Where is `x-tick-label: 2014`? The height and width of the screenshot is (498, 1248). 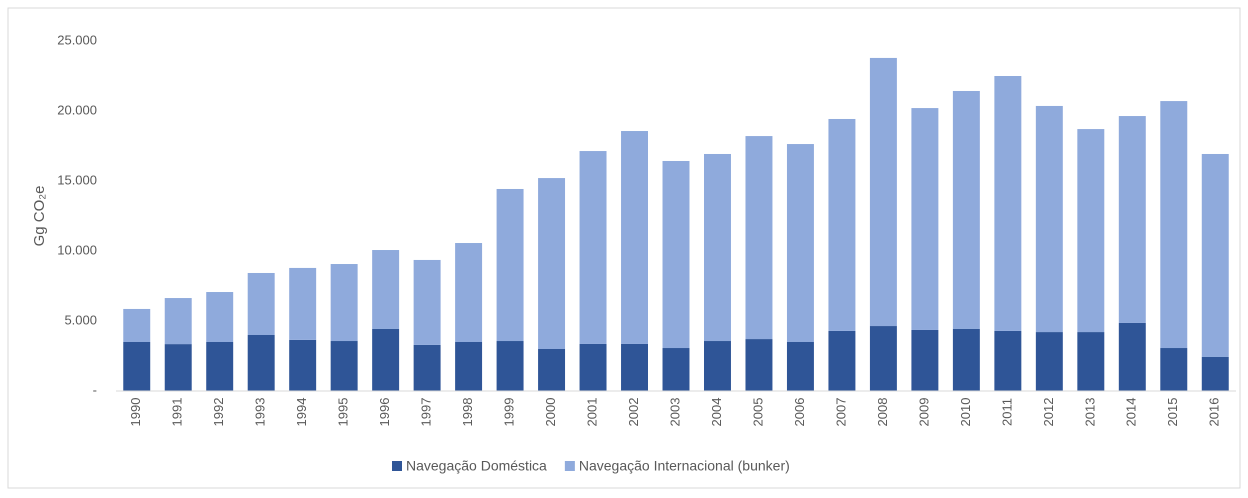
x-tick-label: 2014 is located at coordinates (1131, 412).